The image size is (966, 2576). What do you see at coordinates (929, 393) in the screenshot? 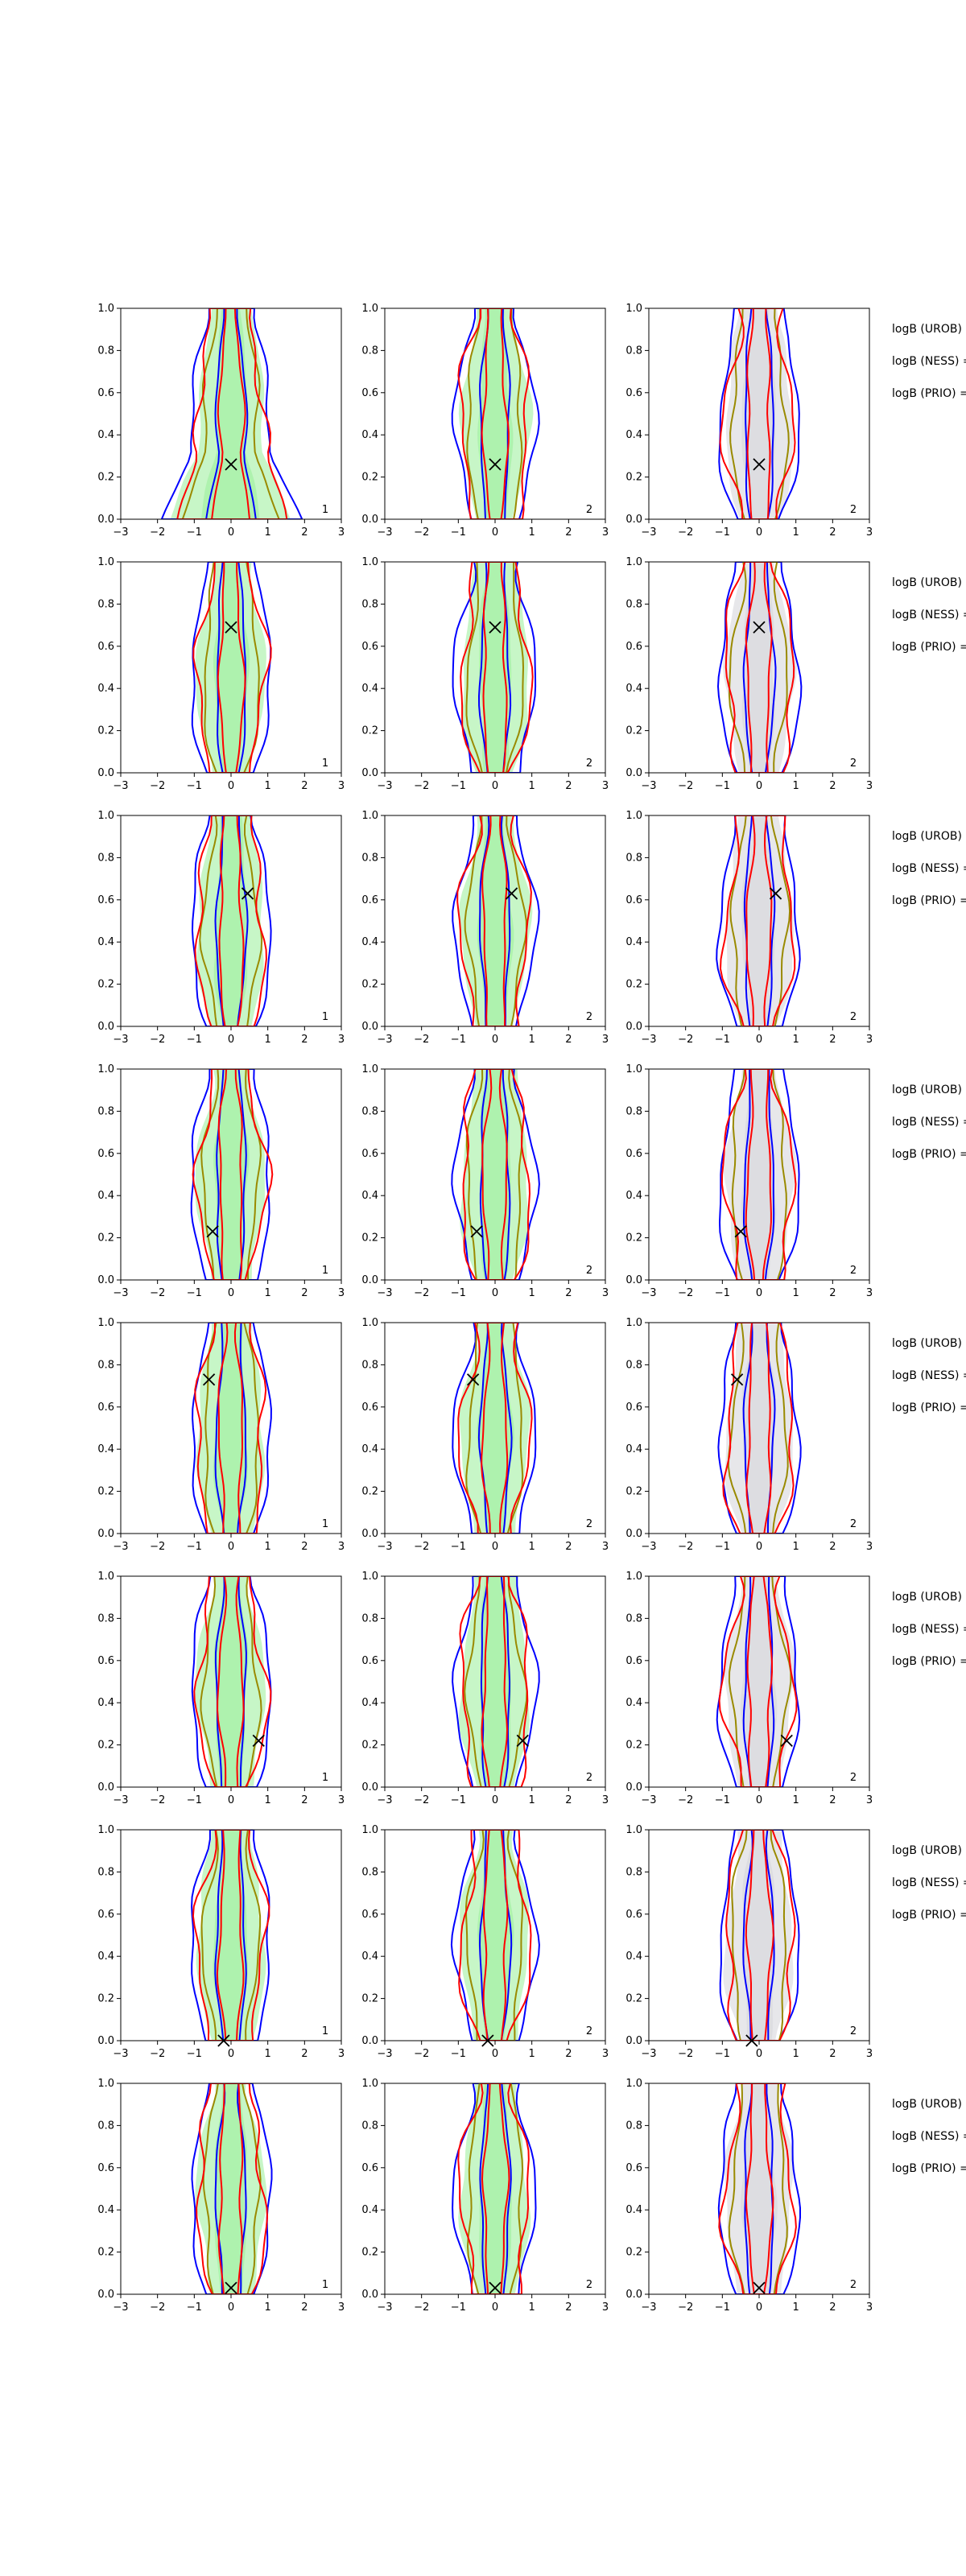
I see `logb-label: logB (PRIO) =` at bounding box center [929, 393].